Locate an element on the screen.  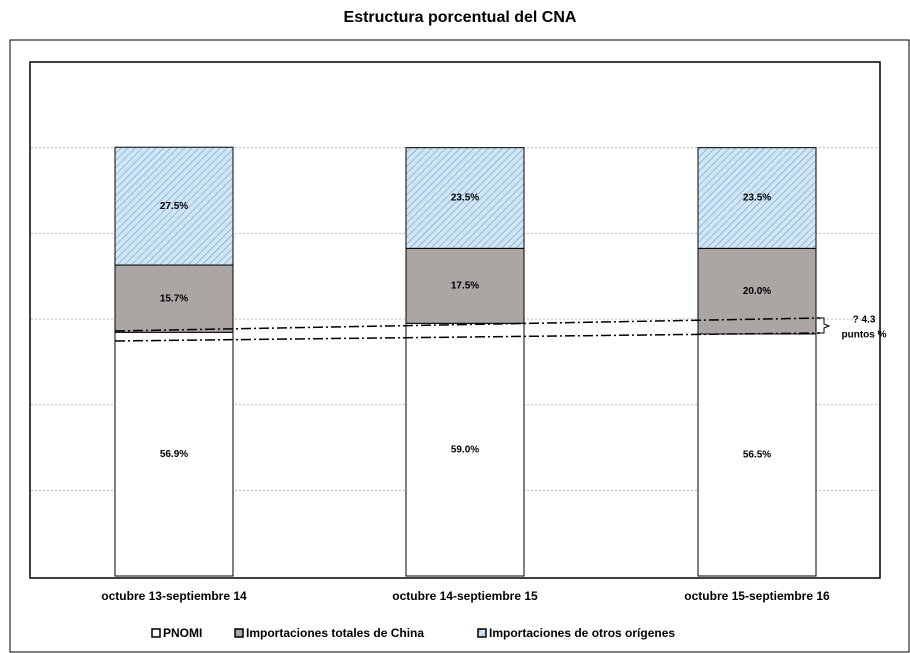
bracket is located at coordinates (824, 325).